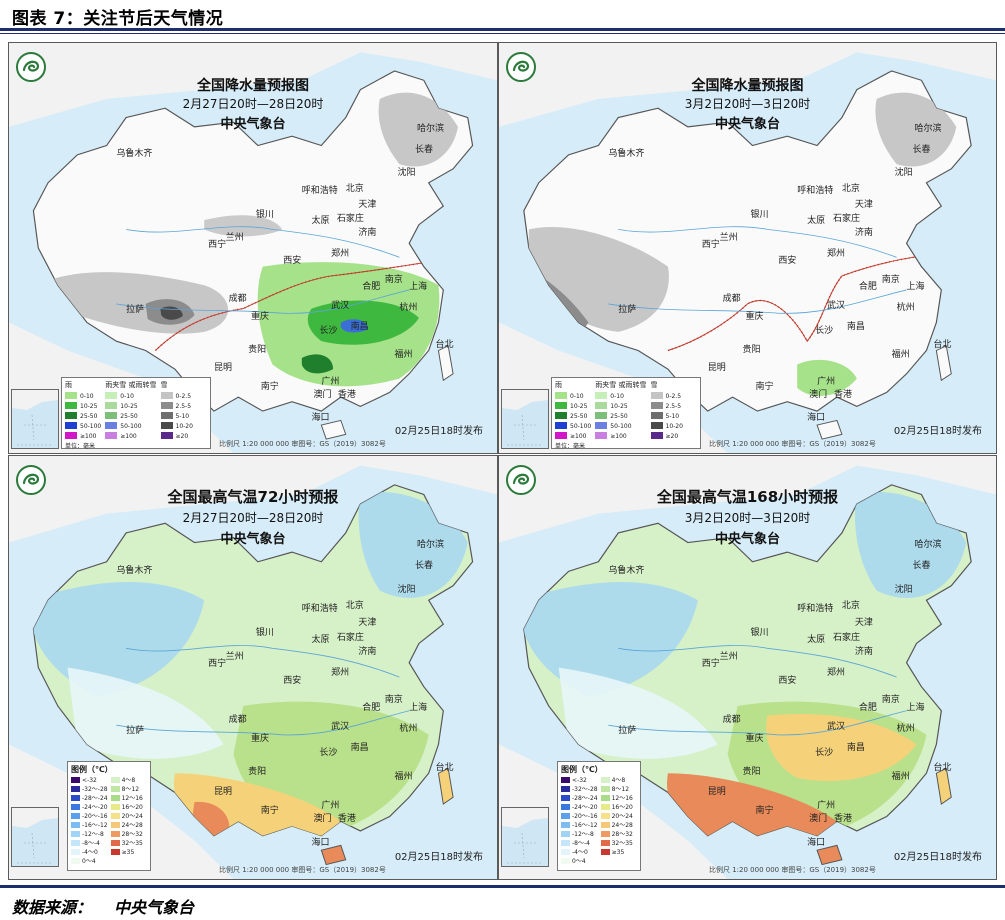  Describe the element at coordinates (666, 396) in the screenshot. I see `legend-row: 0-2.5` at that location.